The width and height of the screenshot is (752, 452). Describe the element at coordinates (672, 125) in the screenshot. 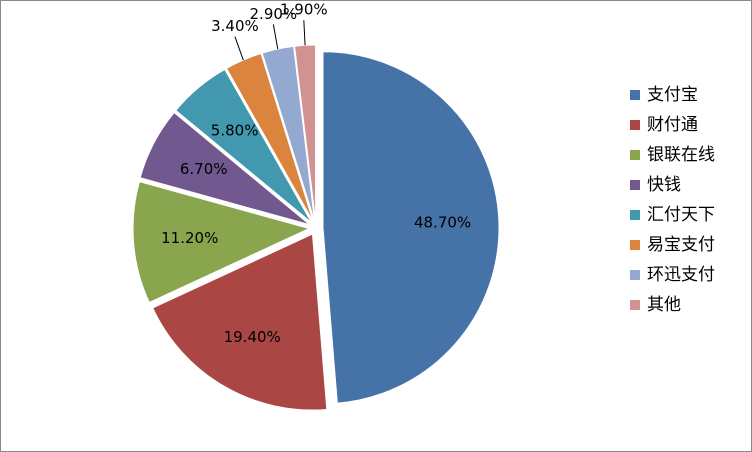

I see `legend-label: 财付通` at that location.